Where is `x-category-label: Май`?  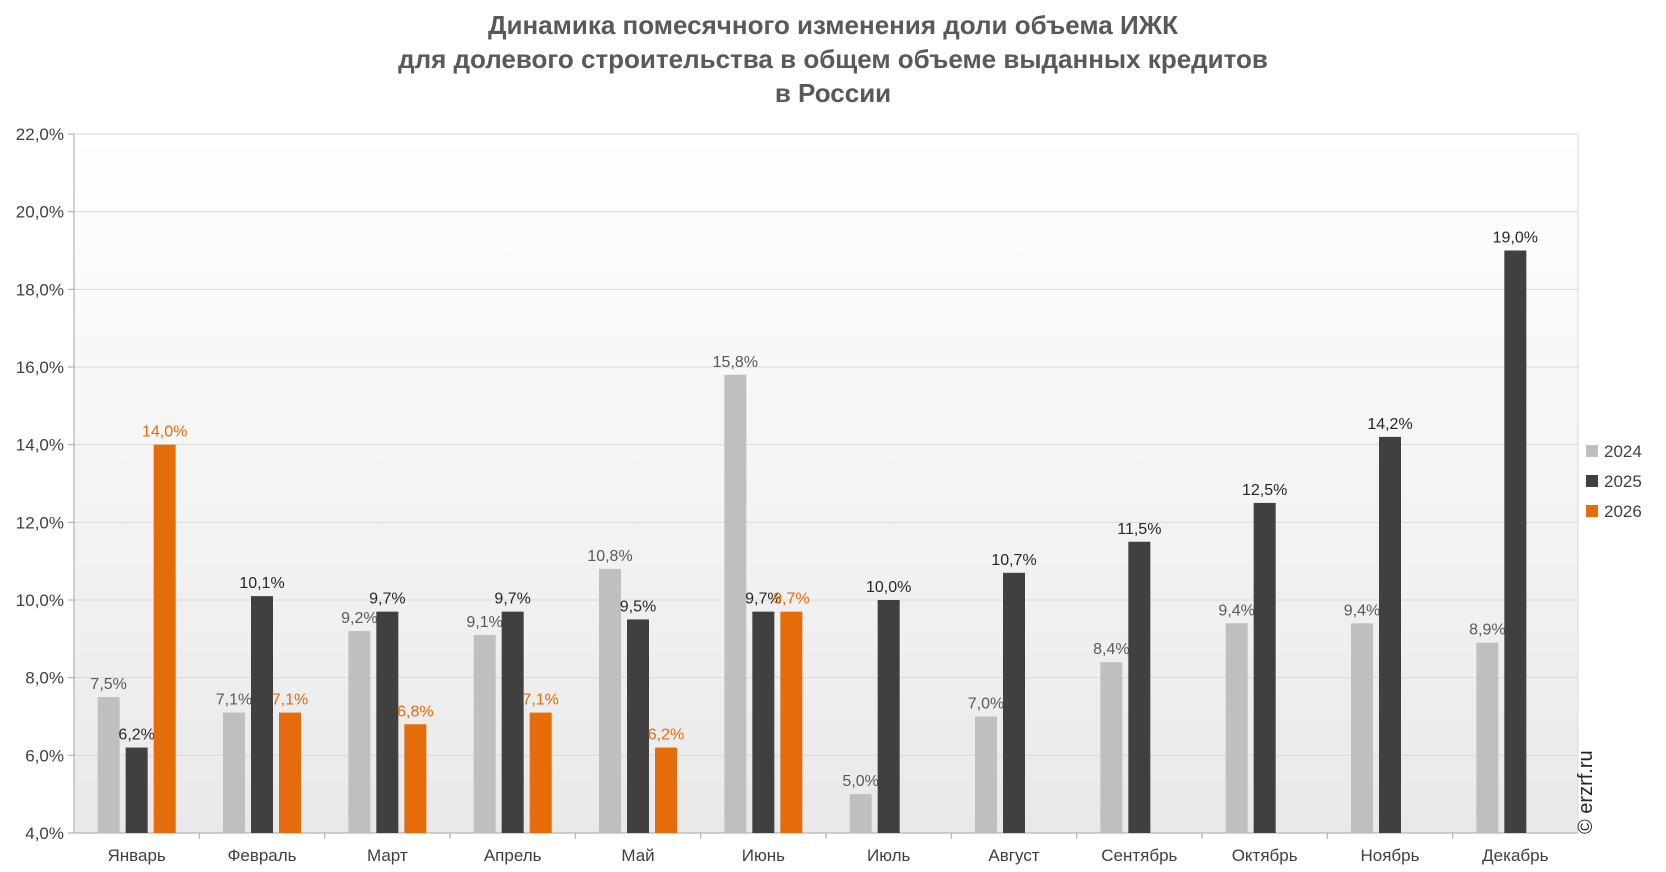 x-category-label: Май is located at coordinates (637, 855).